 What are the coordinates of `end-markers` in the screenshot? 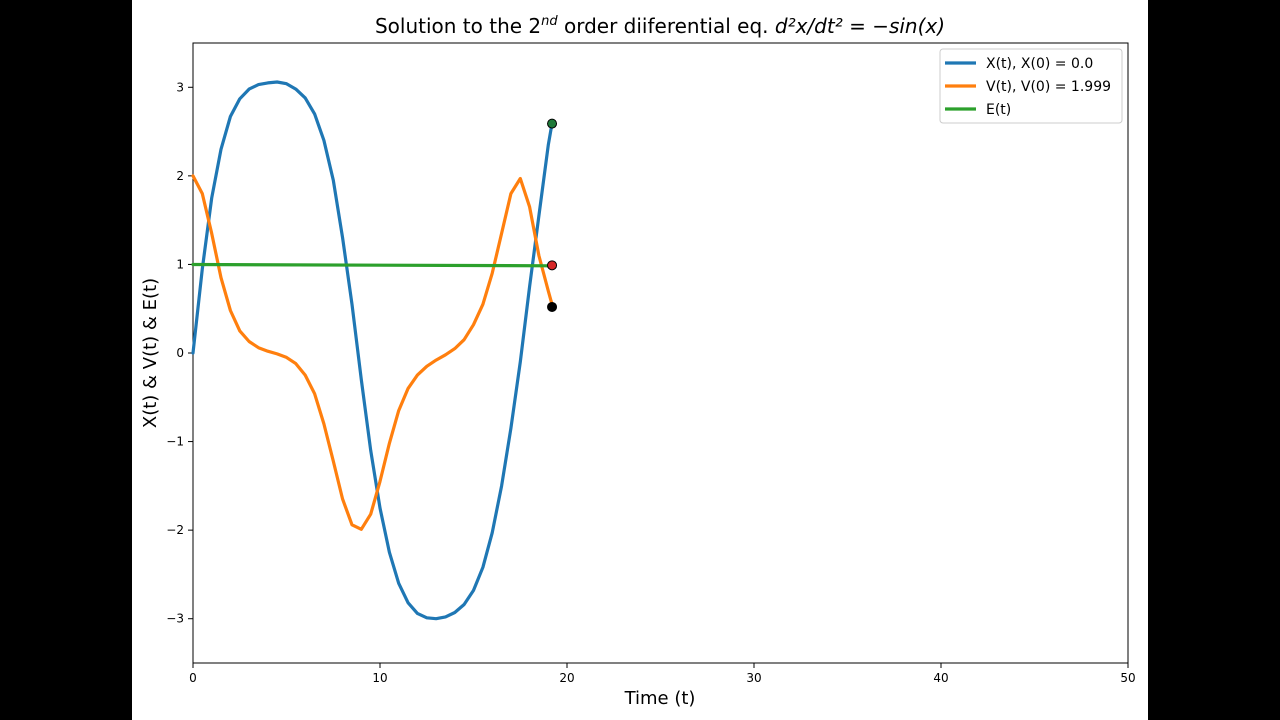 It's located at (552, 215).